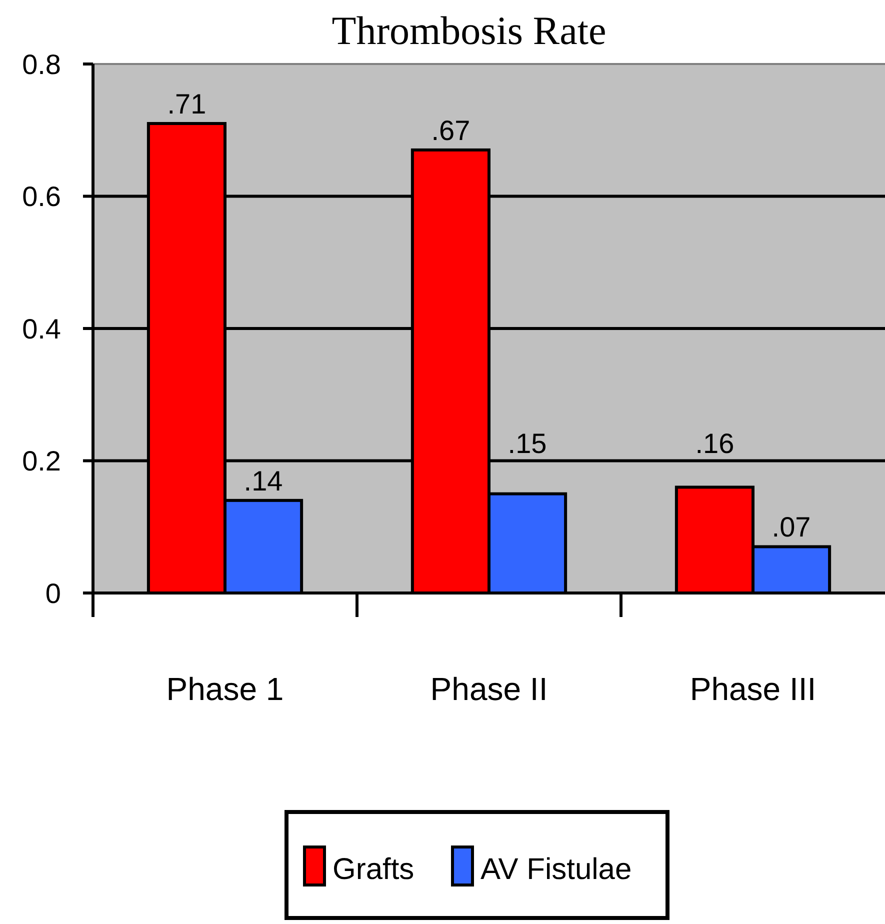  I want to click on data-label: .71, so click(186, 104).